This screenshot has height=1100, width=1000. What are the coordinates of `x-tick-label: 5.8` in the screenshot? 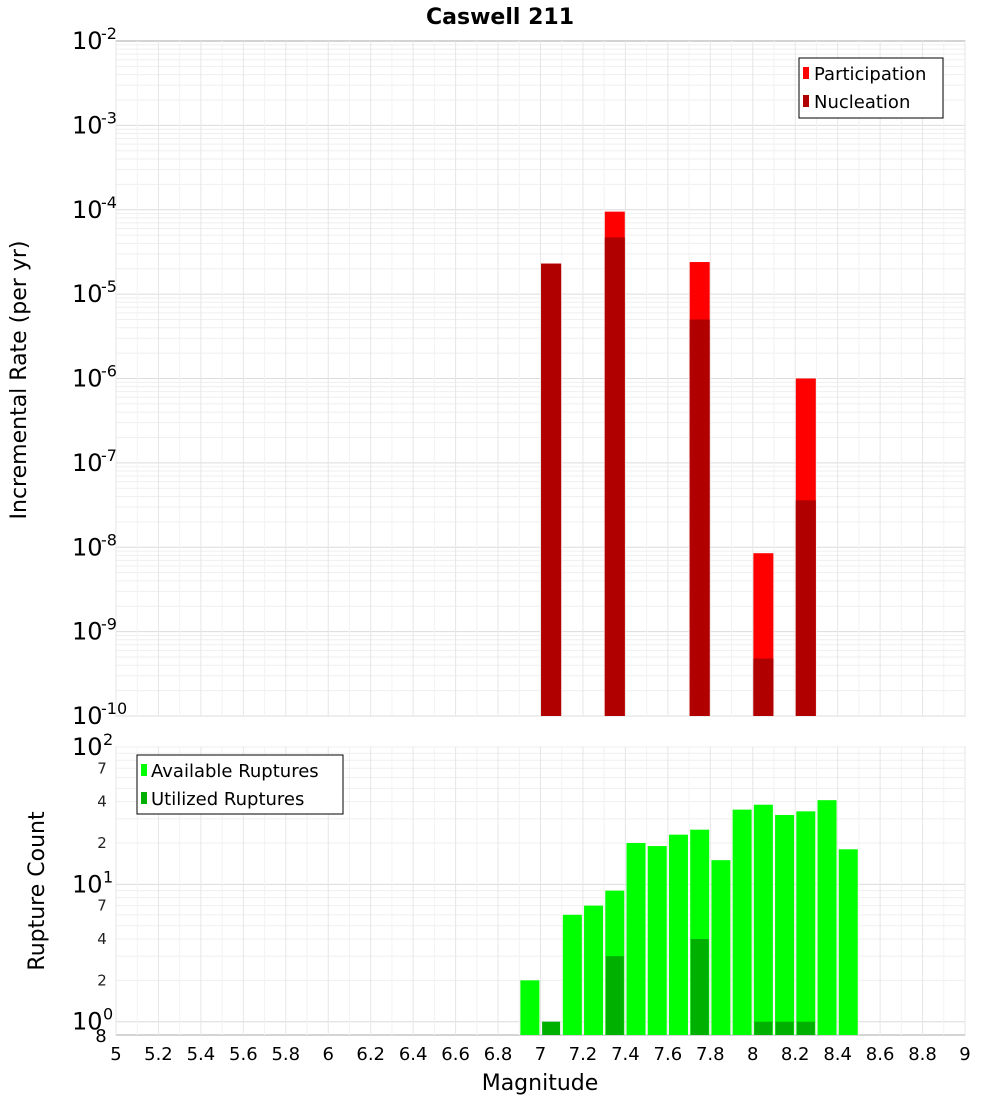 It's located at (285, 1054).